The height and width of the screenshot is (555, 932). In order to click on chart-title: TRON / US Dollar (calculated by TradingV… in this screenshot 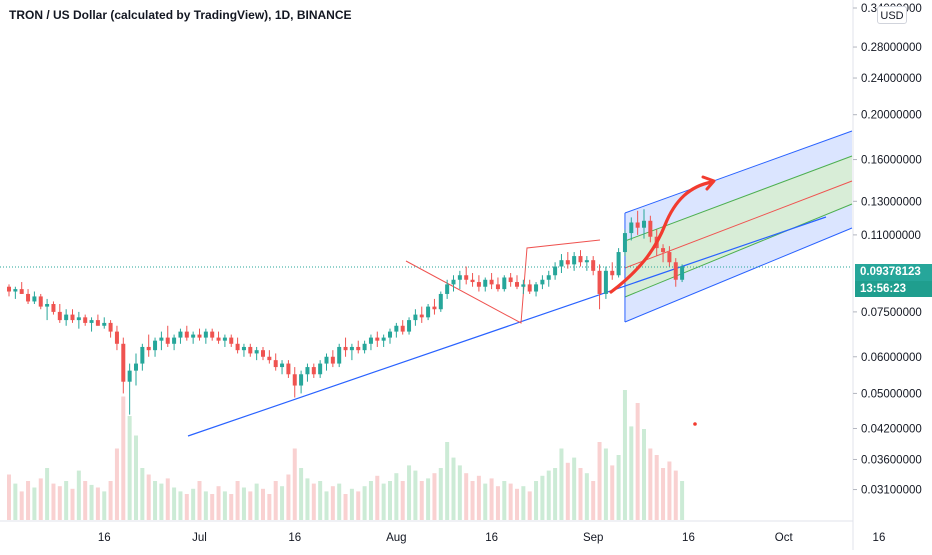, I will do `click(180, 15)`.